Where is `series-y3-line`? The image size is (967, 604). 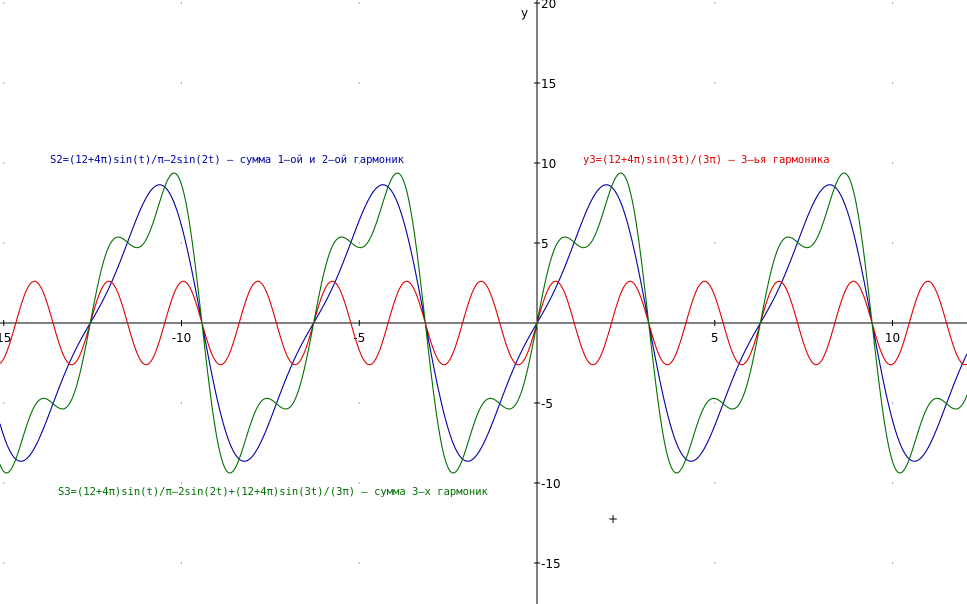
series-y3-line is located at coordinates (483, 323).